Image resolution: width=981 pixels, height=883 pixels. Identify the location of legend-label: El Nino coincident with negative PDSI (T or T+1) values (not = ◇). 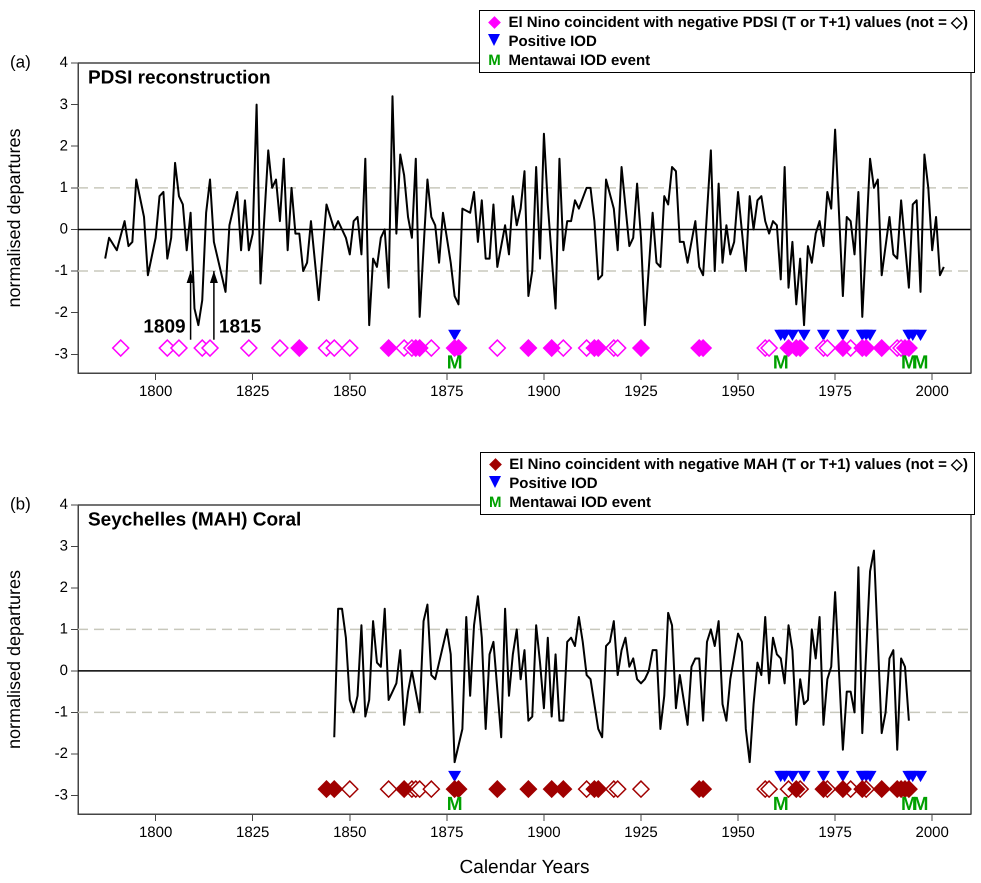
(738, 22).